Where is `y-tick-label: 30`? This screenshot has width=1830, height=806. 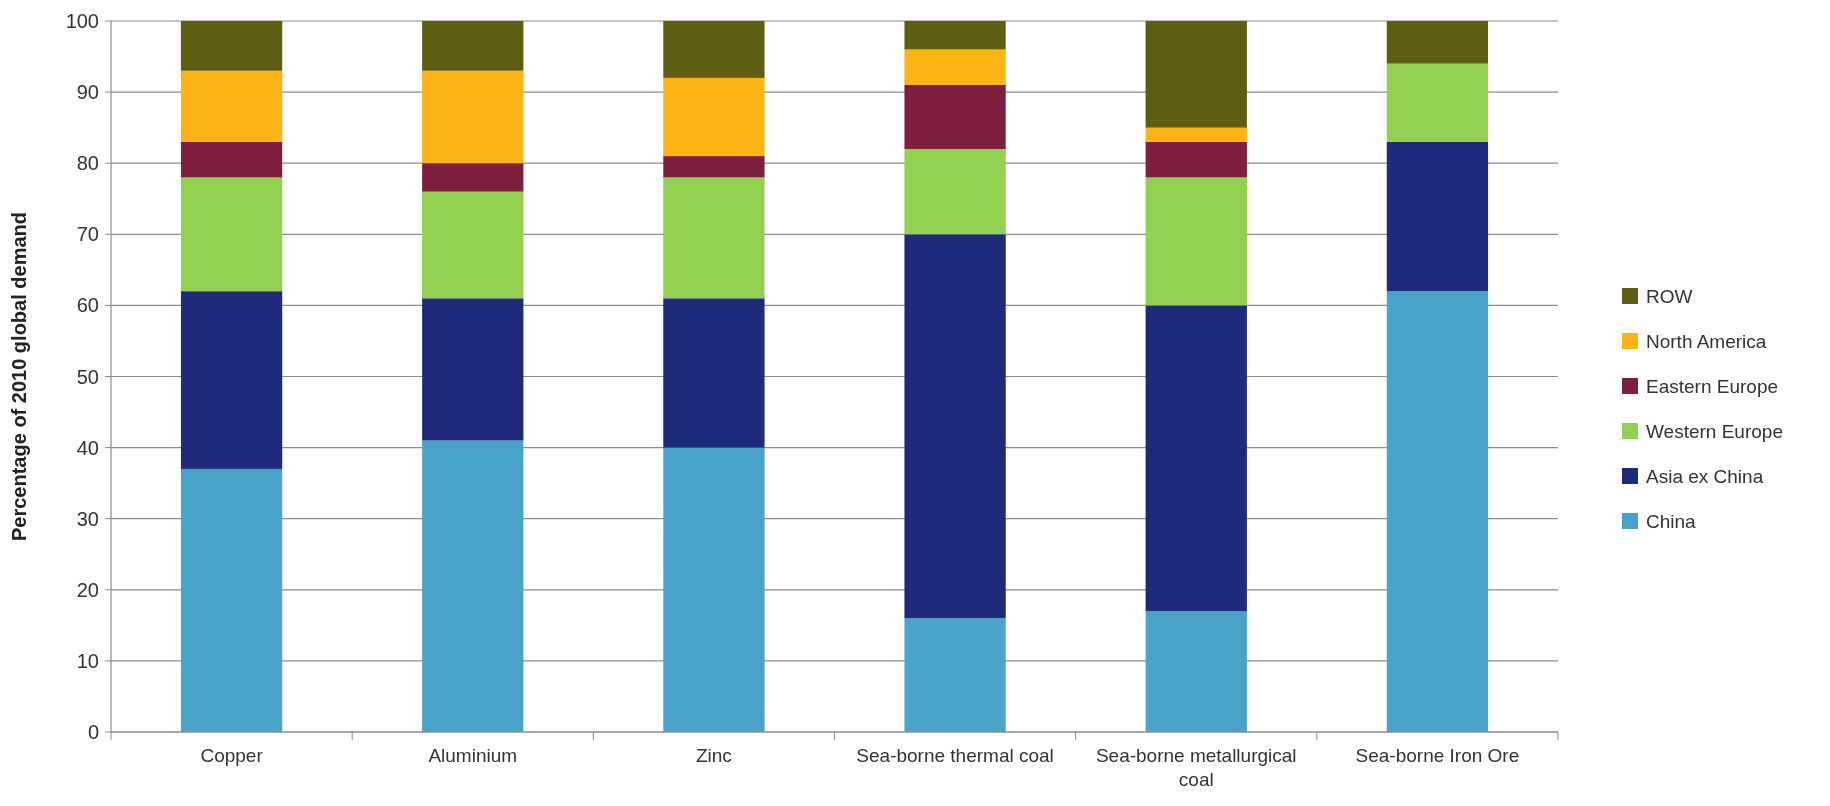 y-tick-label: 30 is located at coordinates (87, 518).